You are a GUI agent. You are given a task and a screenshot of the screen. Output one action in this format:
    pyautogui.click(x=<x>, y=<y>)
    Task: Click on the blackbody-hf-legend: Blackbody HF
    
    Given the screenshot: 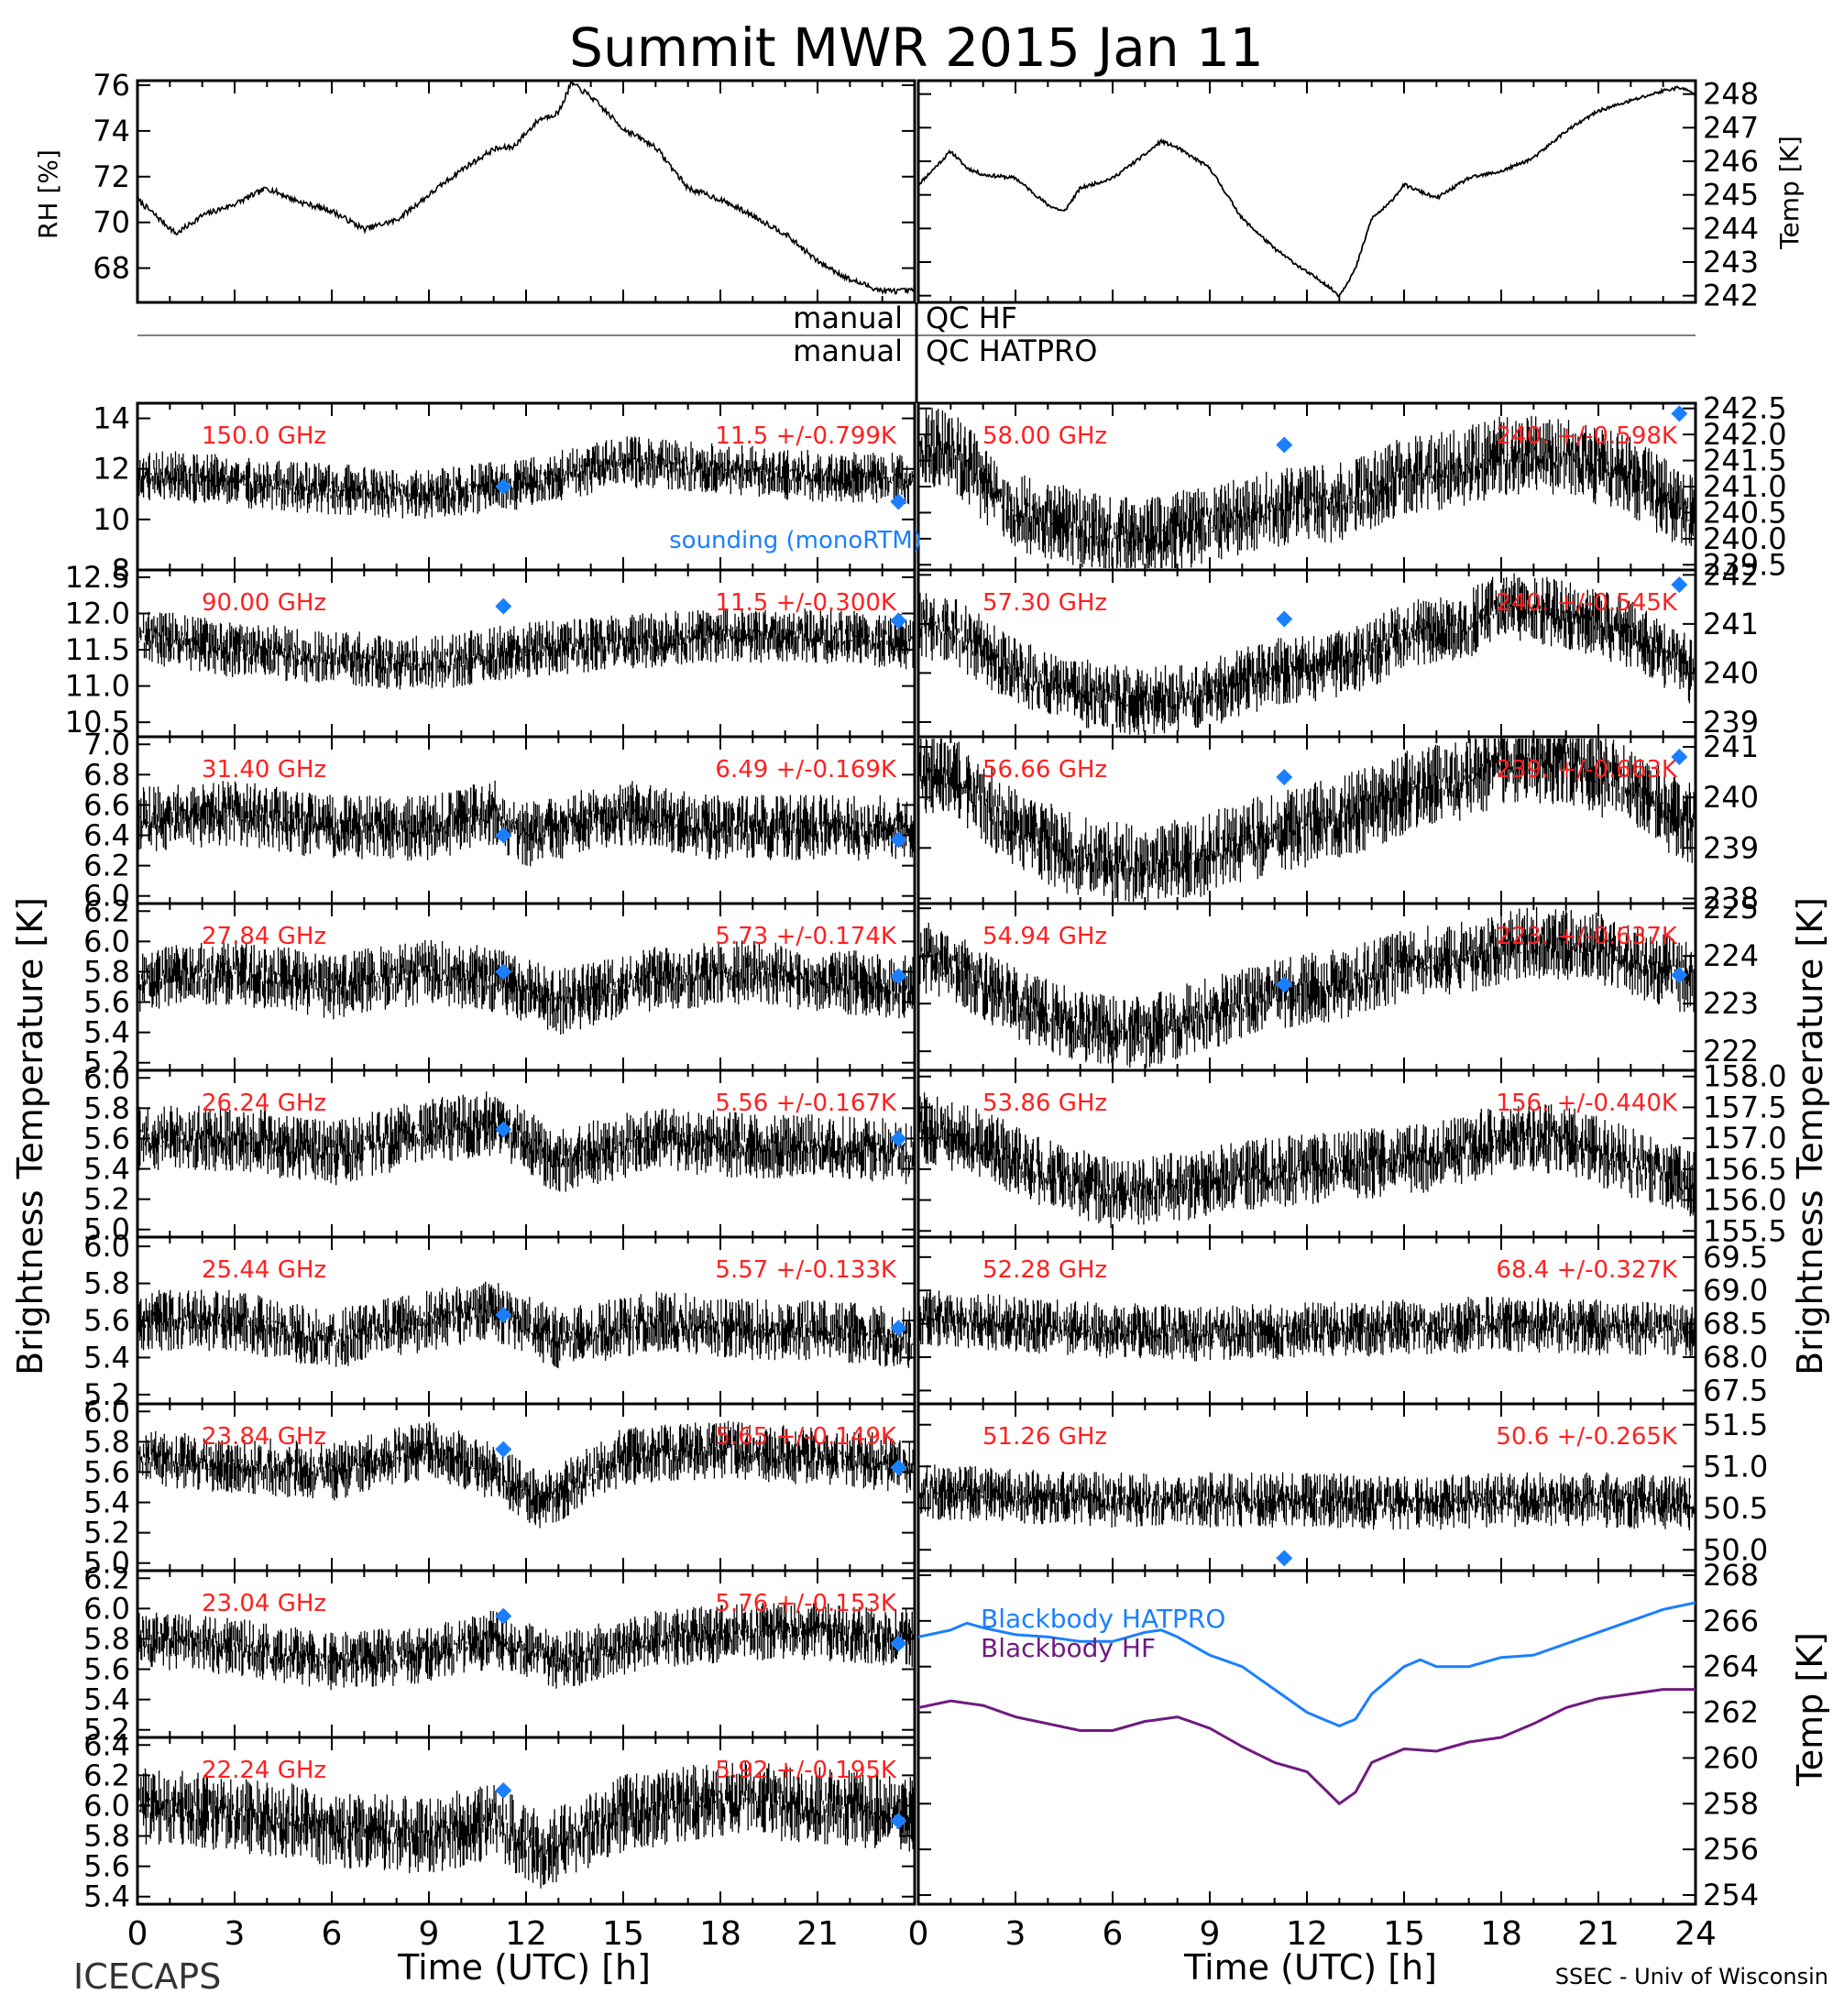 What is the action you would take?
    pyautogui.click(x=1068, y=1648)
    